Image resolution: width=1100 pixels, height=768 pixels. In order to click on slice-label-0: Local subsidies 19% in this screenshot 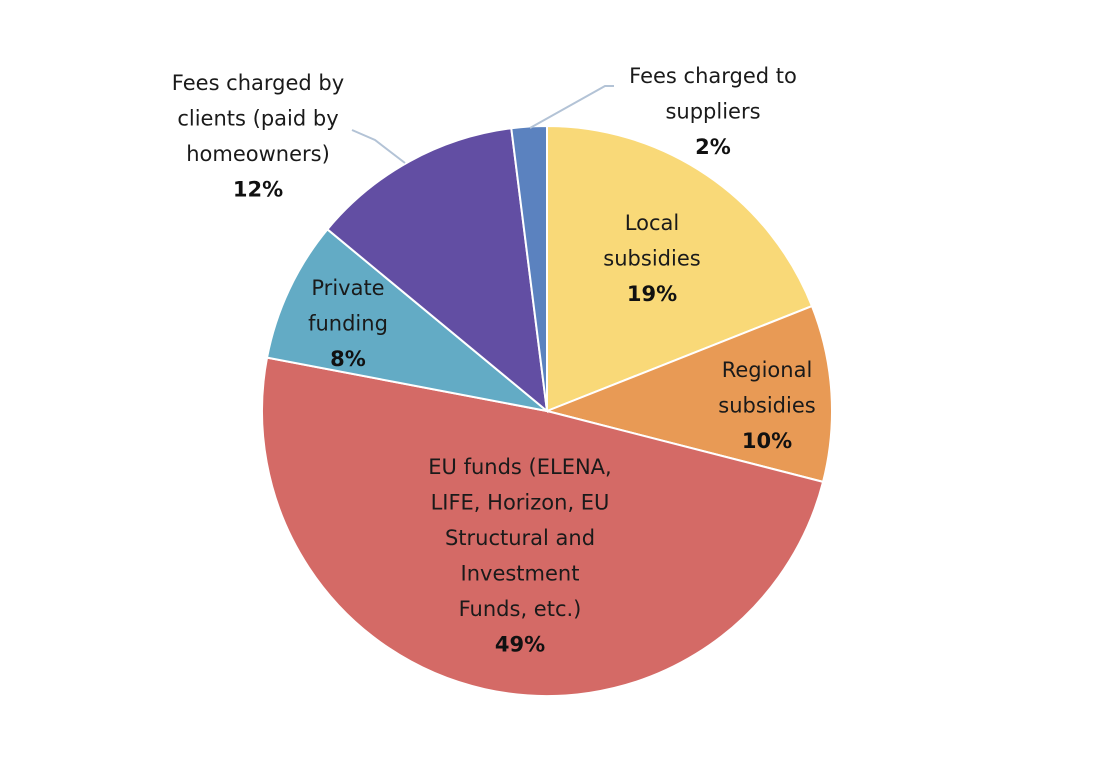, I will do `click(651, 258)`.